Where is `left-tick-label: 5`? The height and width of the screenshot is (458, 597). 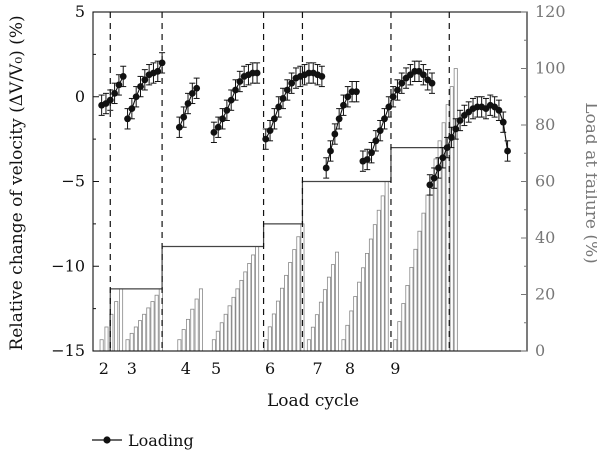 left-tick-label: 5 is located at coordinates (80, 11).